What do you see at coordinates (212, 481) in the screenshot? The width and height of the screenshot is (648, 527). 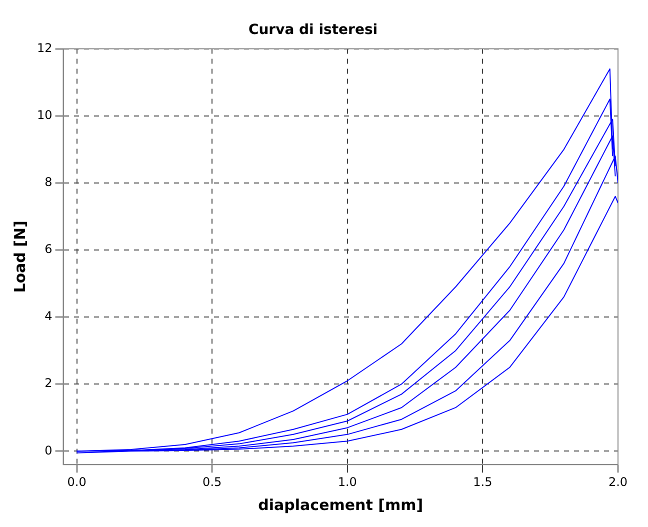 I see `x-tick-label: 0.5` at bounding box center [212, 481].